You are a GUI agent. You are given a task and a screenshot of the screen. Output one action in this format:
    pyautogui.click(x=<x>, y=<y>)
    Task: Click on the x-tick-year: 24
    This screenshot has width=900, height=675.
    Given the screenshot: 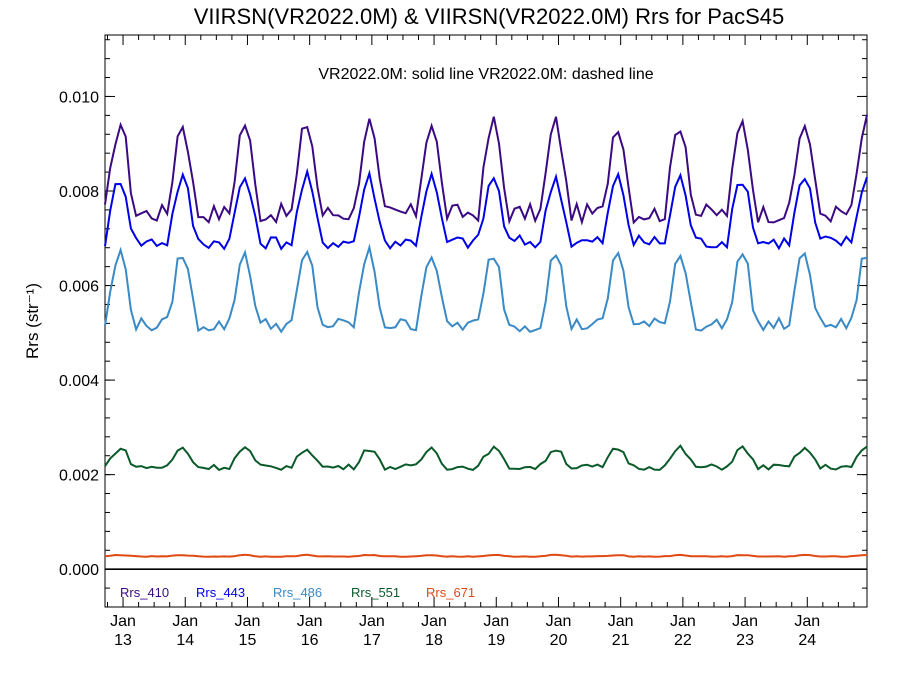 What is the action you would take?
    pyautogui.click(x=807, y=640)
    